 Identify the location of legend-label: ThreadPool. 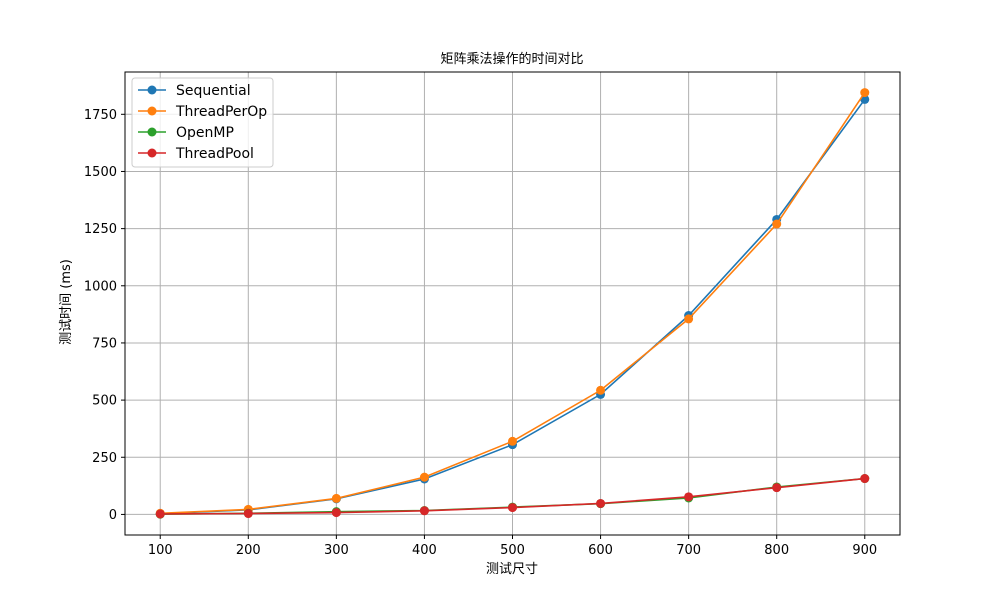
(214, 154).